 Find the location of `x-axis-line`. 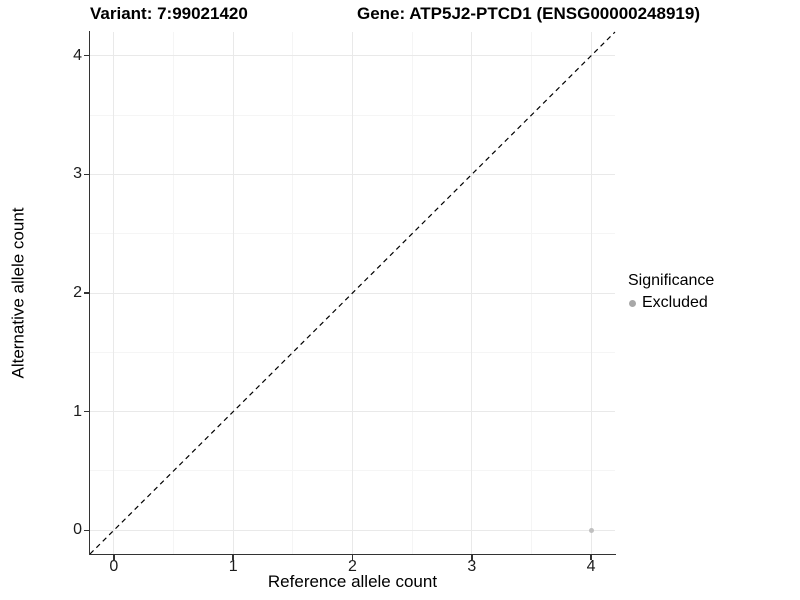

x-axis-line is located at coordinates (352, 554).